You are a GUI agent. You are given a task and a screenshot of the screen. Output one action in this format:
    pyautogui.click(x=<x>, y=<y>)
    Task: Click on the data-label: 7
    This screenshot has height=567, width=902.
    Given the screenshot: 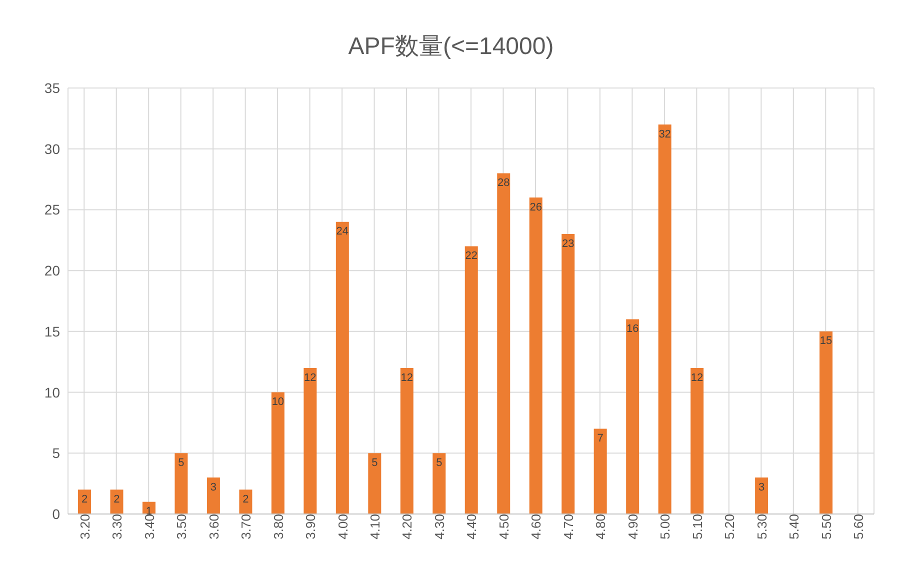 What is the action you would take?
    pyautogui.click(x=600, y=438)
    